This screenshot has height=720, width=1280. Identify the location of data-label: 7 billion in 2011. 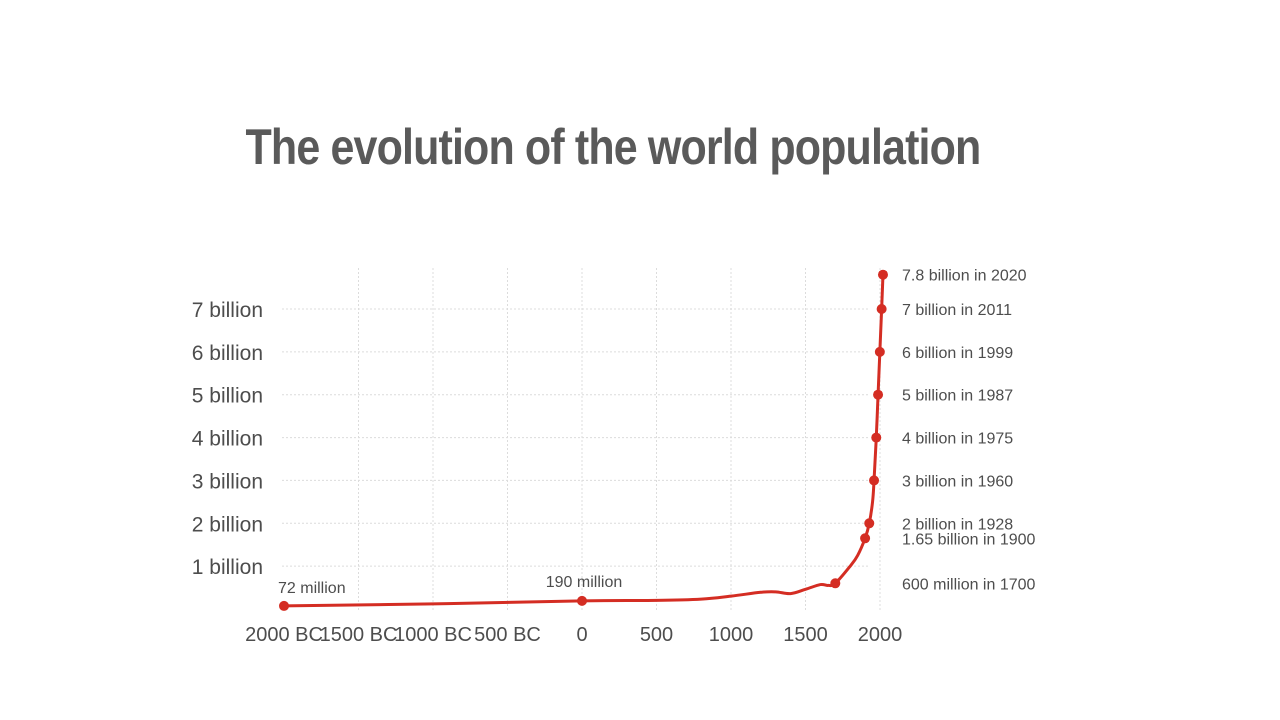
(957, 310).